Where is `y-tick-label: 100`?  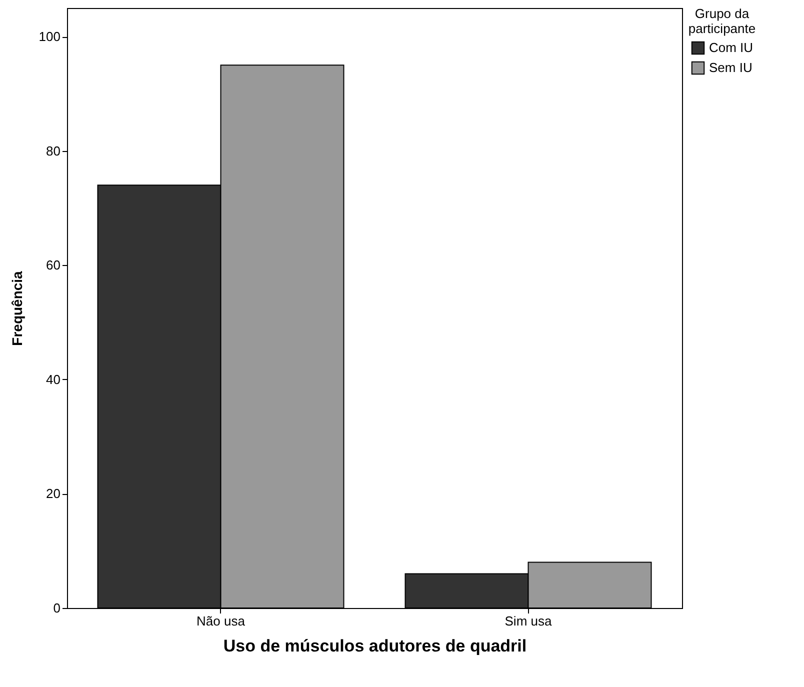 y-tick-label: 100 is located at coordinates (49, 36).